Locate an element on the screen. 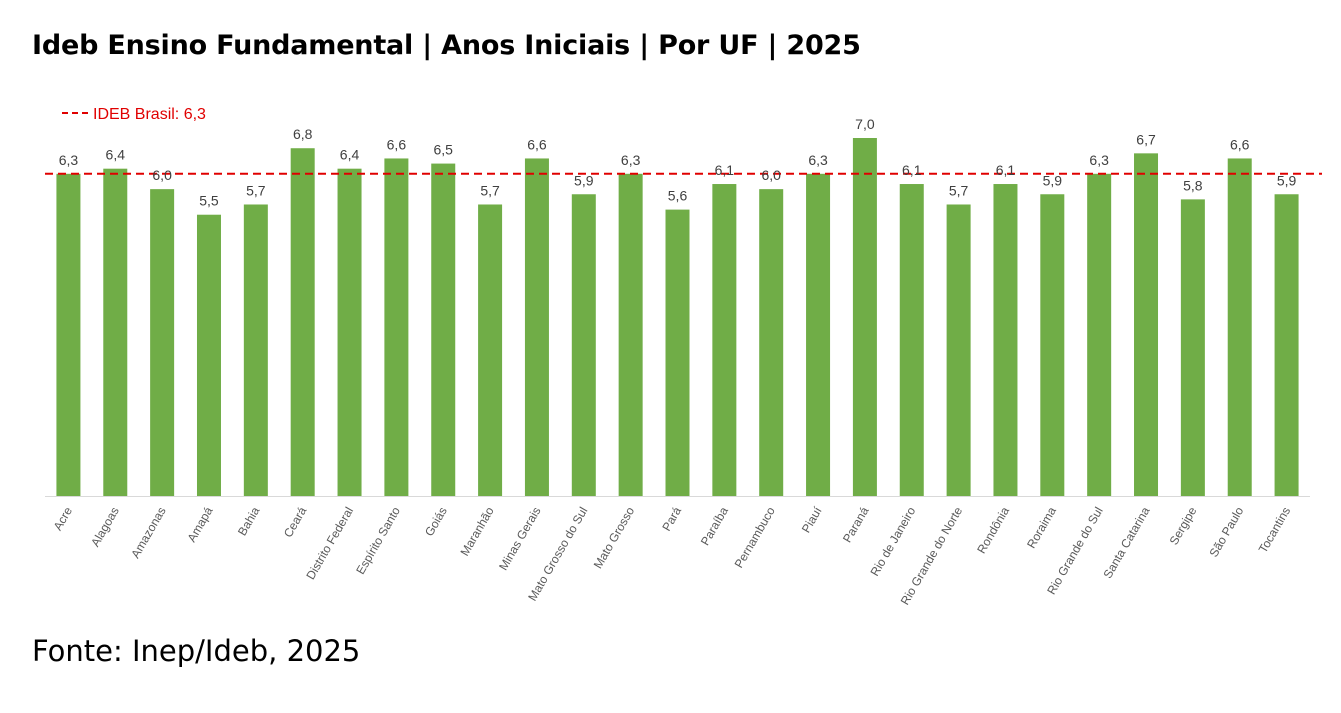 Image resolution: width=1341 pixels, height=713 pixels. x-tick-label: Santa Catarina is located at coordinates (1126, 542).